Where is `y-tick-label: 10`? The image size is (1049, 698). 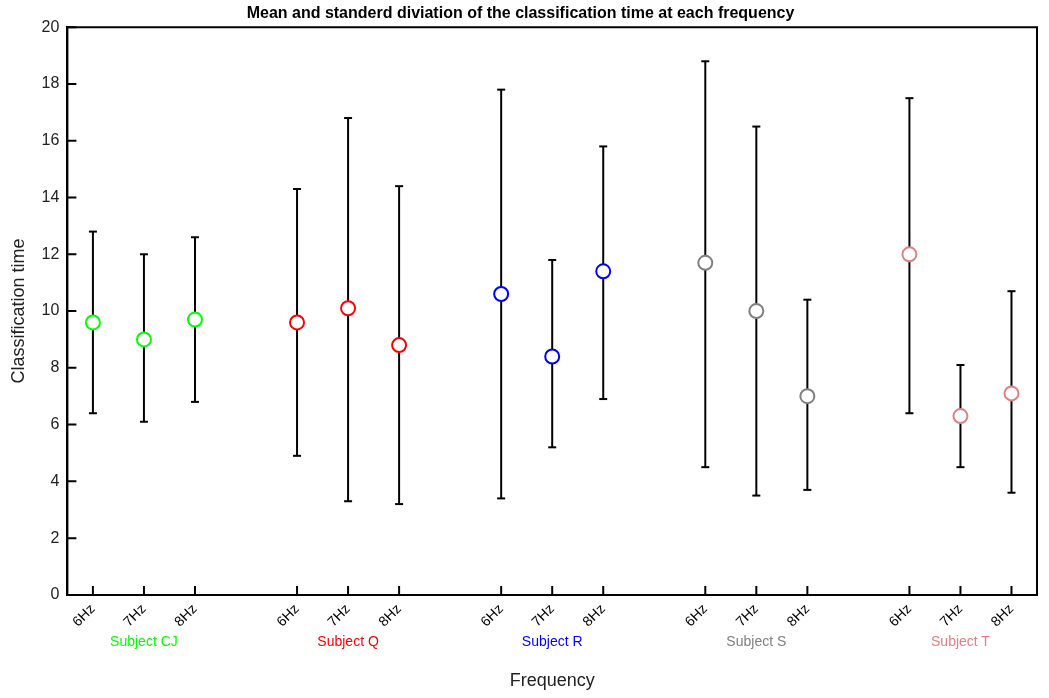
y-tick-label: 10 is located at coordinates (50, 310).